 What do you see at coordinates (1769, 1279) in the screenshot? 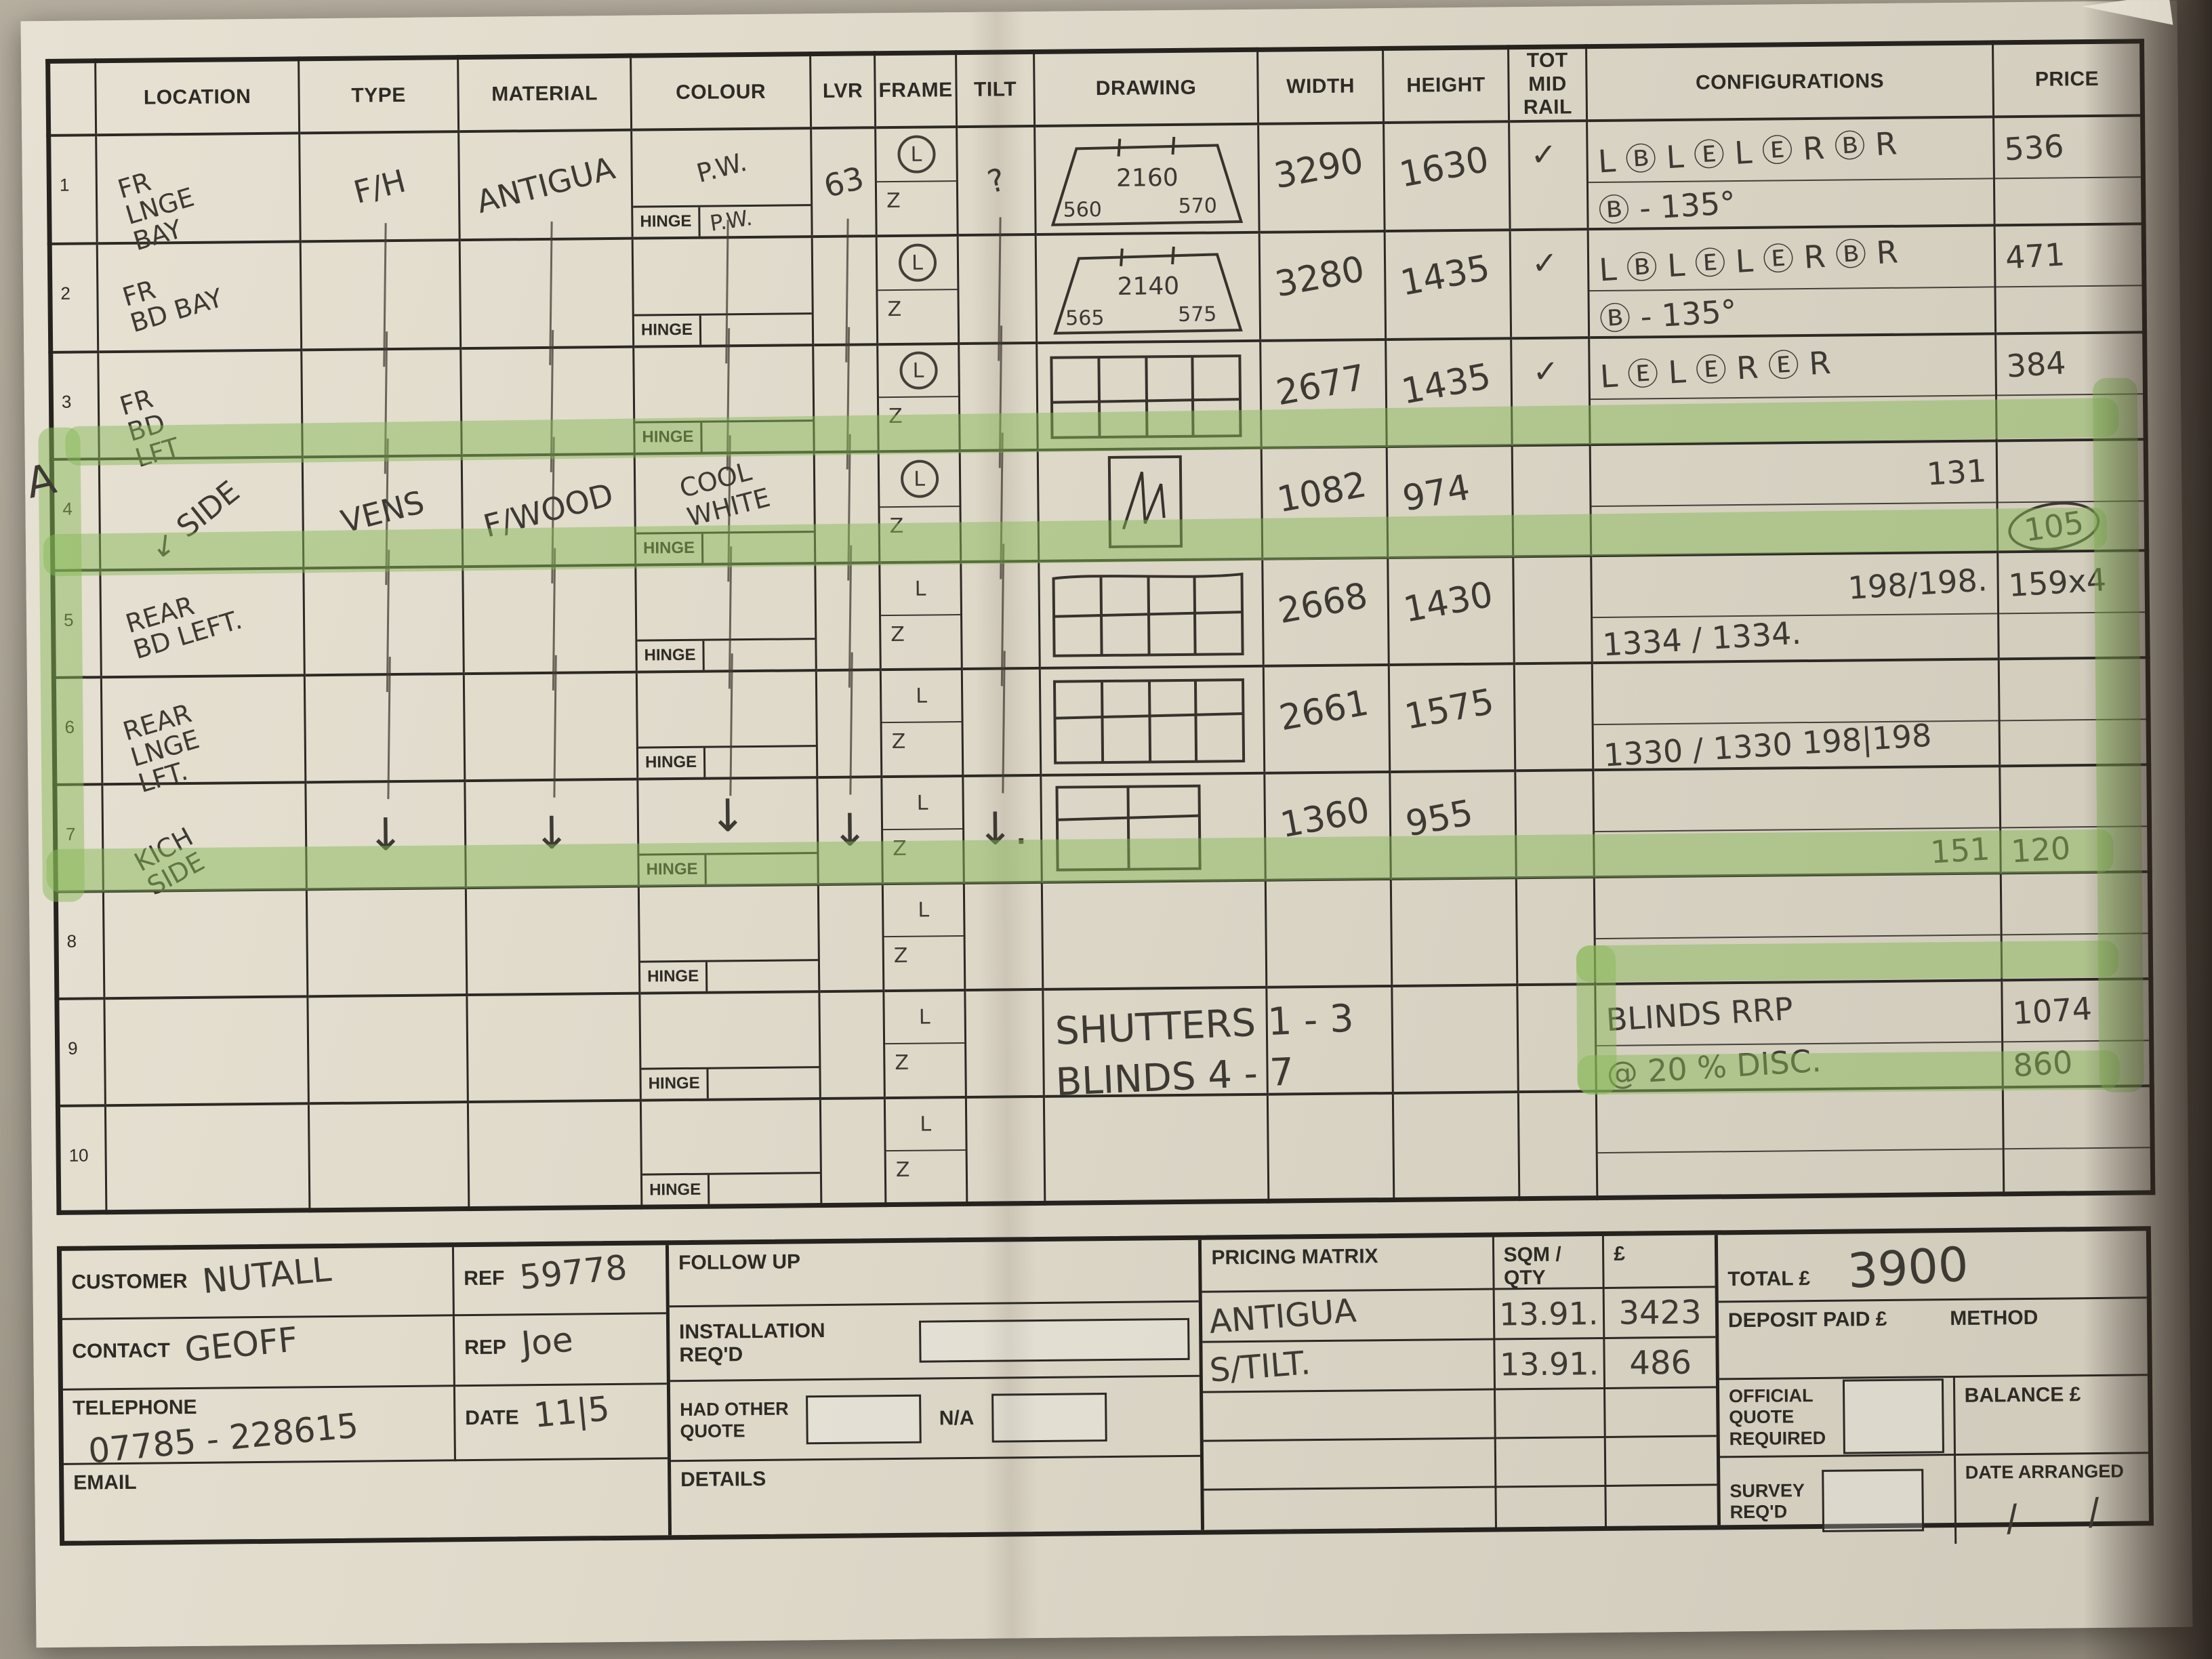
I see `total-label: TOTAL £` at bounding box center [1769, 1279].